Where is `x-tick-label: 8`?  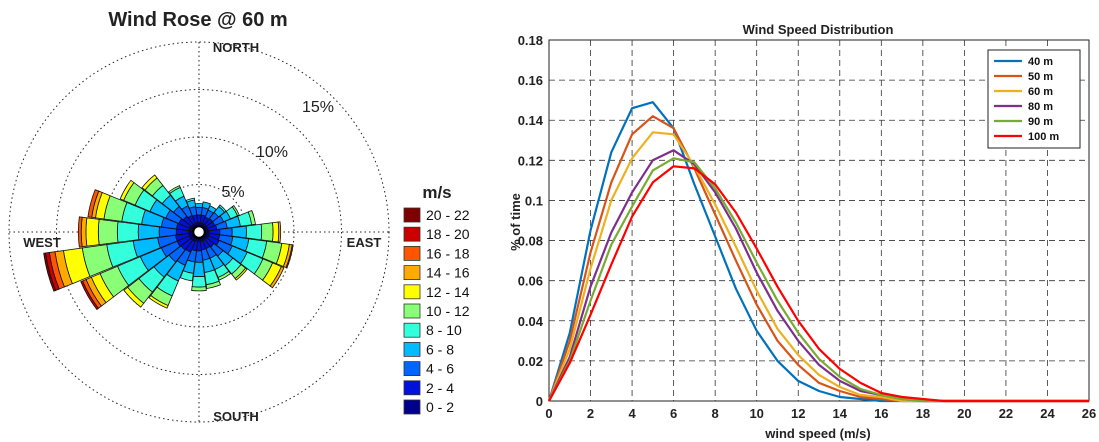 x-tick-label: 8 is located at coordinates (715, 413).